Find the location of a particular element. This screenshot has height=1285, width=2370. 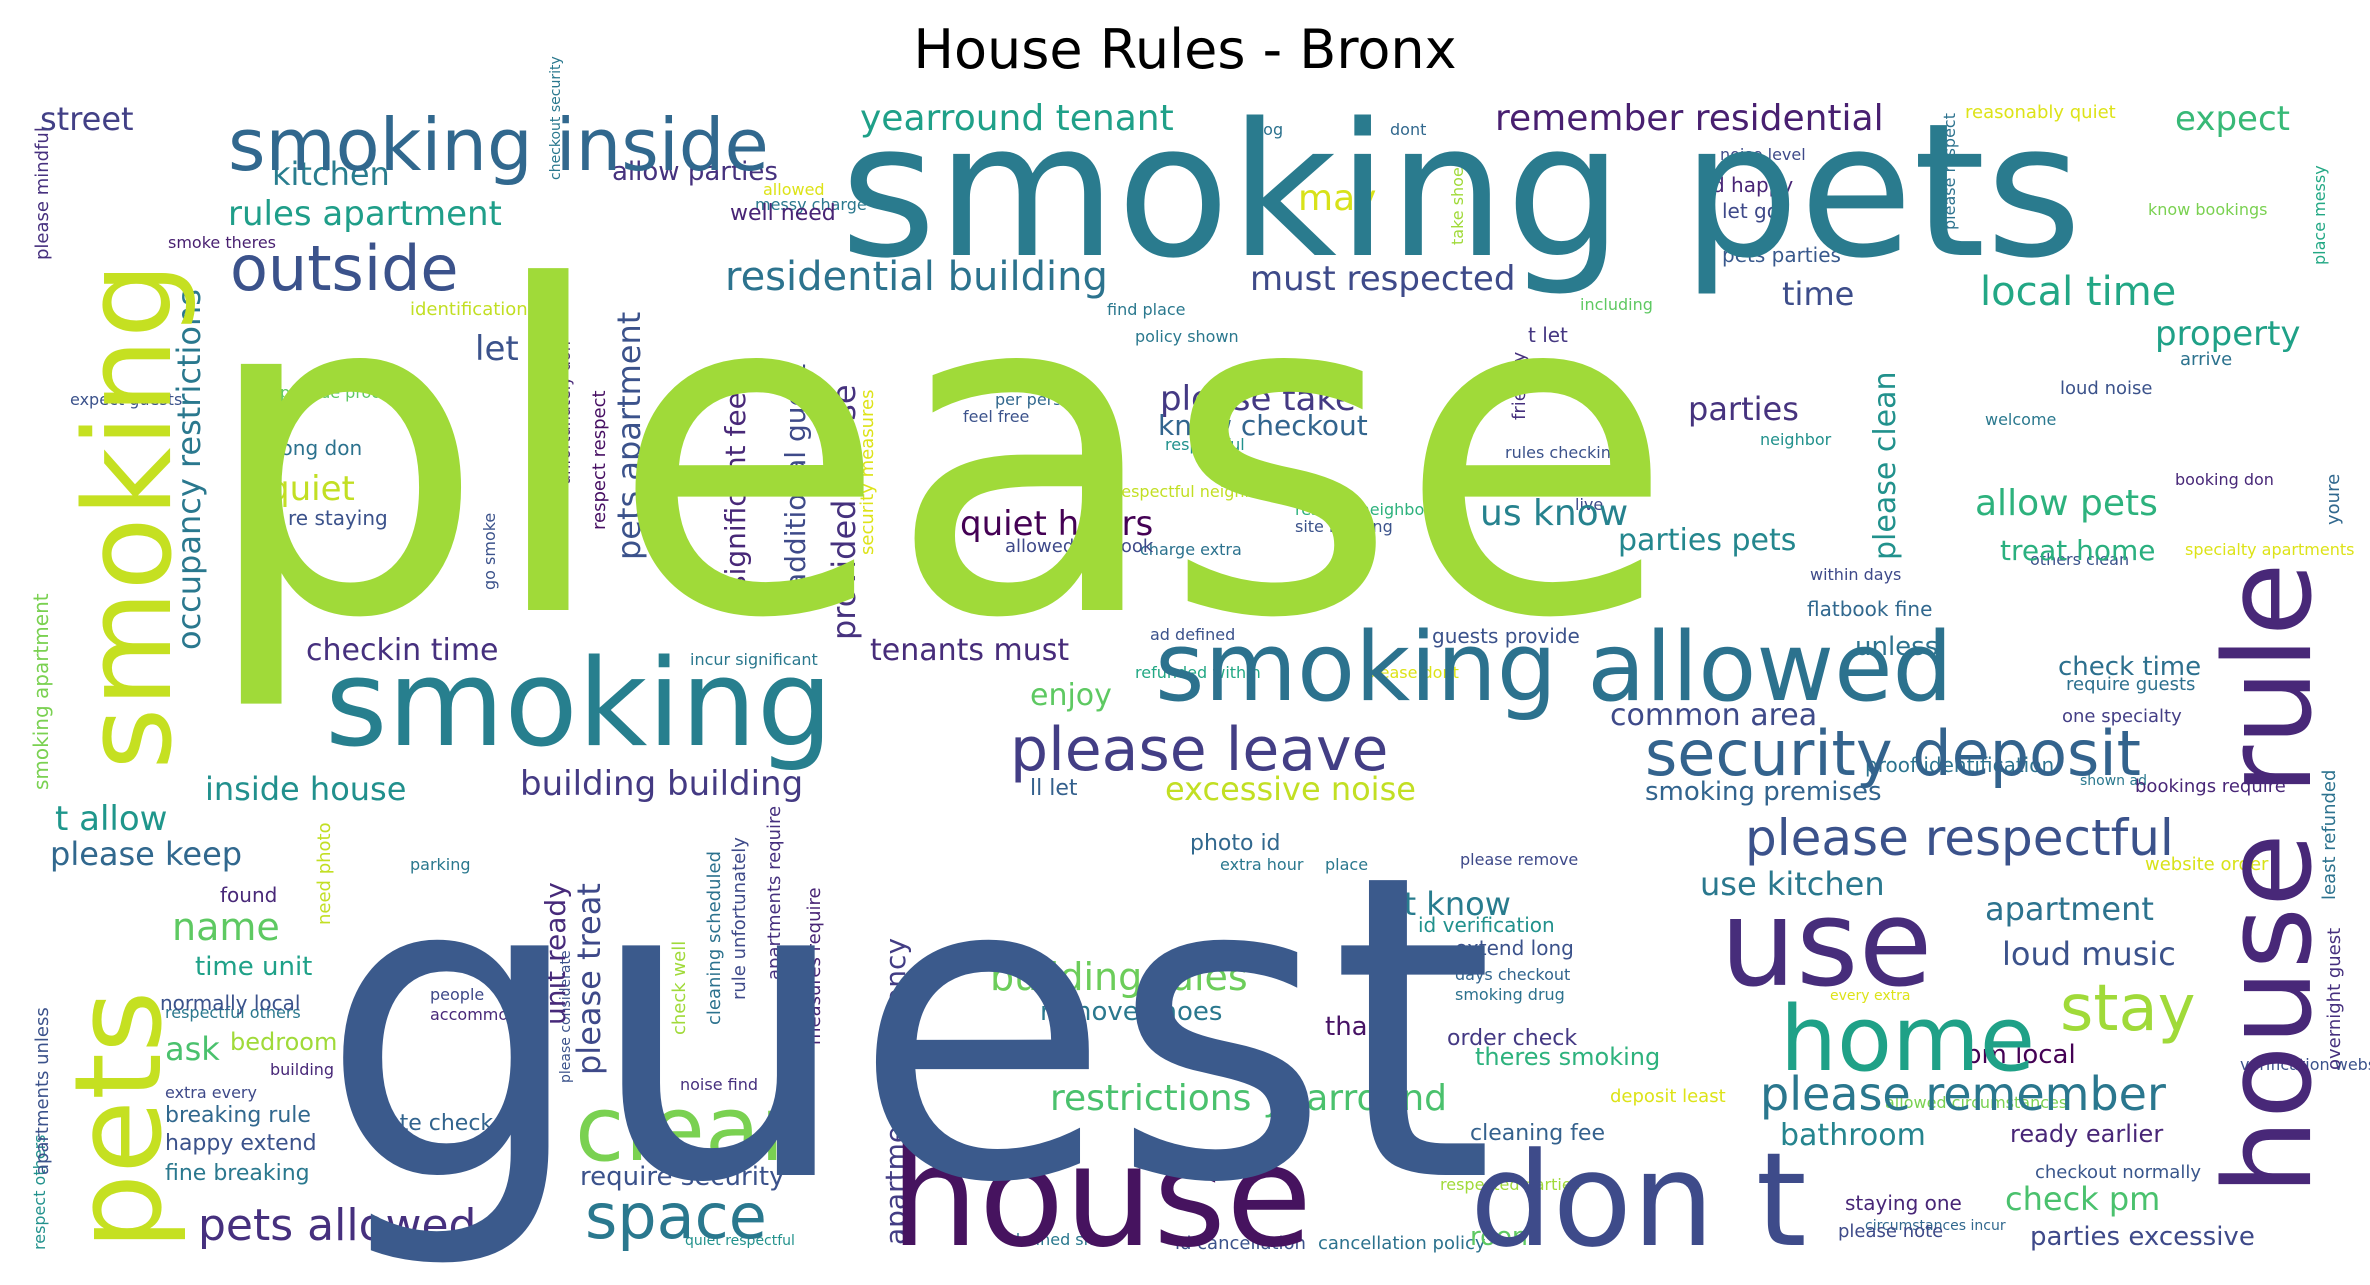

cloud-word: kitchen is located at coordinates (331, 174).